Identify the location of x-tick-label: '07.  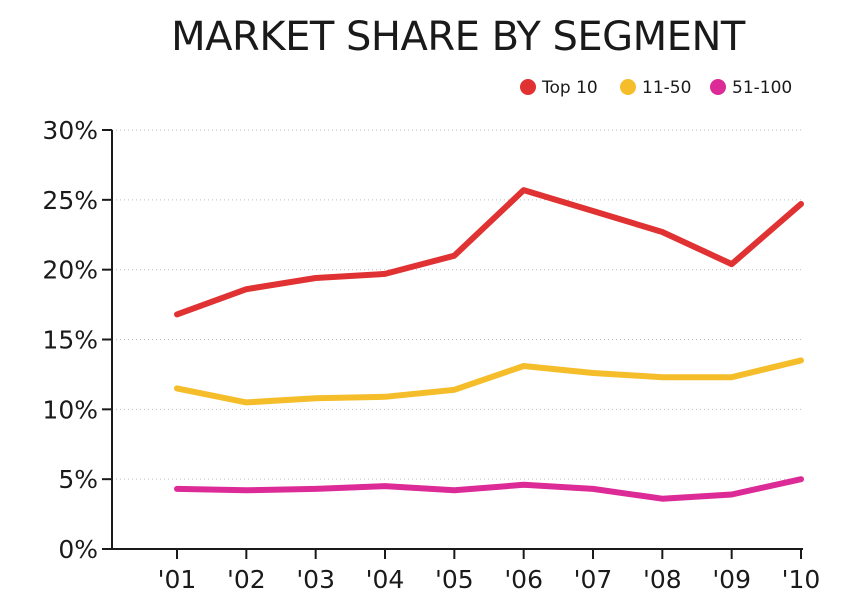
(593, 579).